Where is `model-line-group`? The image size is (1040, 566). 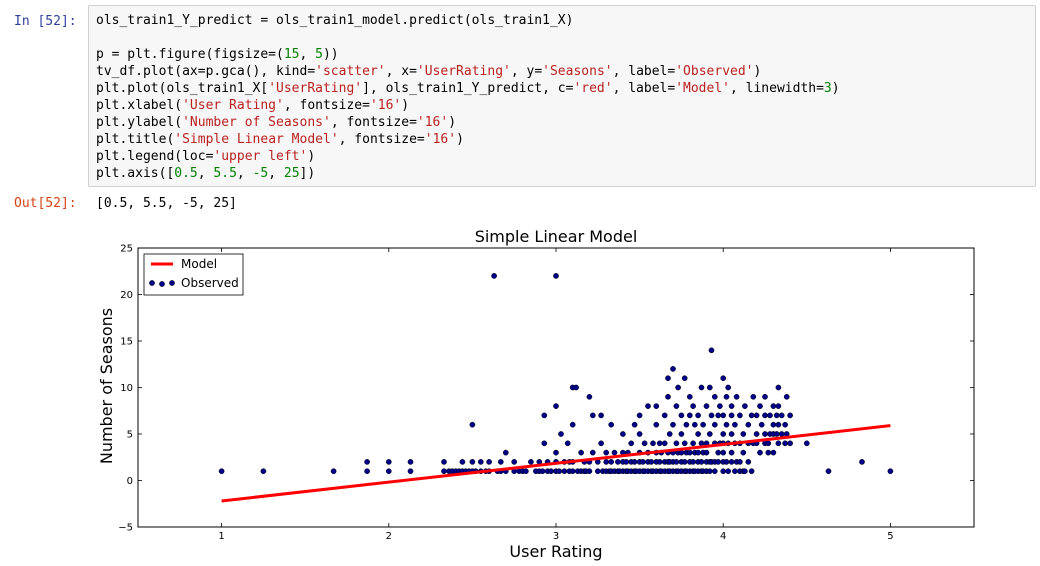
model-line-group is located at coordinates (556, 463).